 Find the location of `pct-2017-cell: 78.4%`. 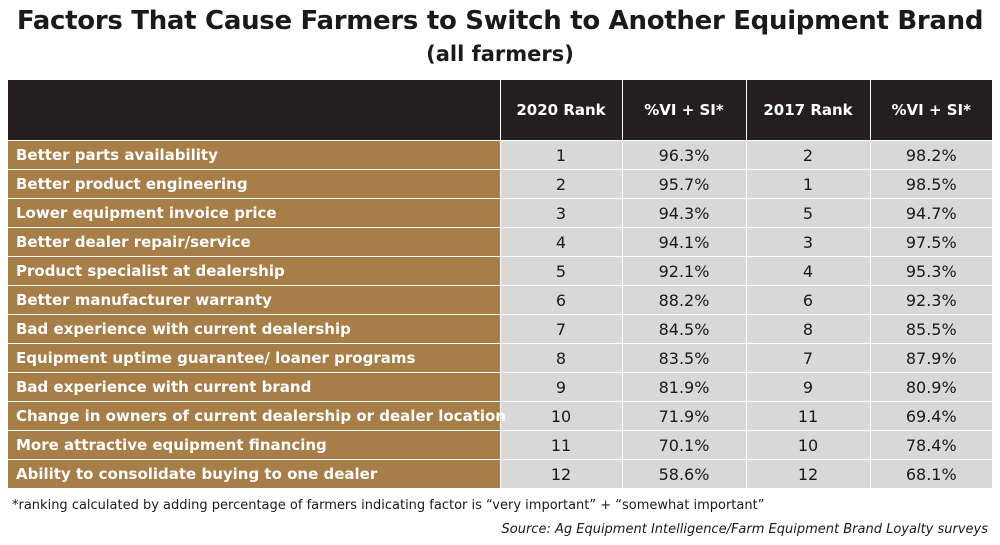

pct-2017-cell: 78.4% is located at coordinates (930, 445).